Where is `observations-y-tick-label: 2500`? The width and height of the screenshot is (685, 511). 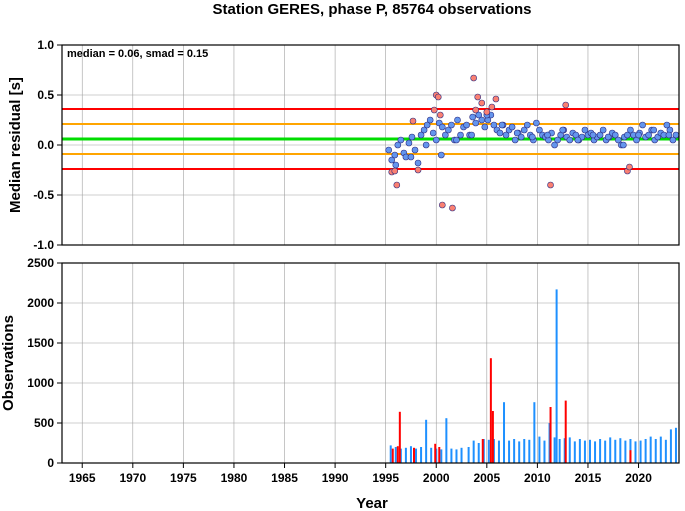
observations-y-tick-label: 2500 is located at coordinates (40, 263).